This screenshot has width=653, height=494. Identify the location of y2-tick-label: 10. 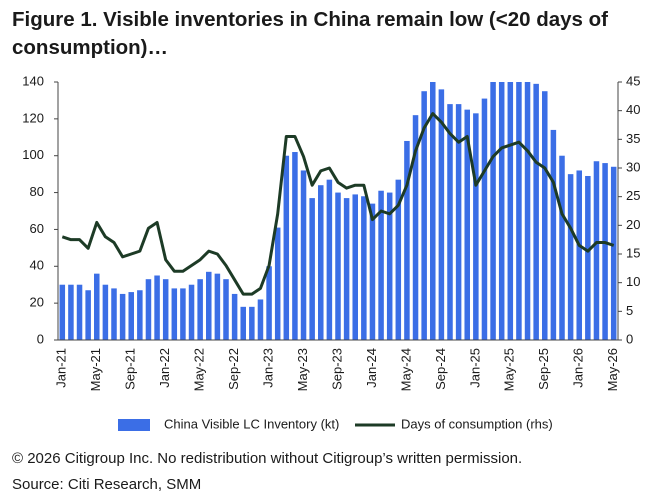
(633, 281).